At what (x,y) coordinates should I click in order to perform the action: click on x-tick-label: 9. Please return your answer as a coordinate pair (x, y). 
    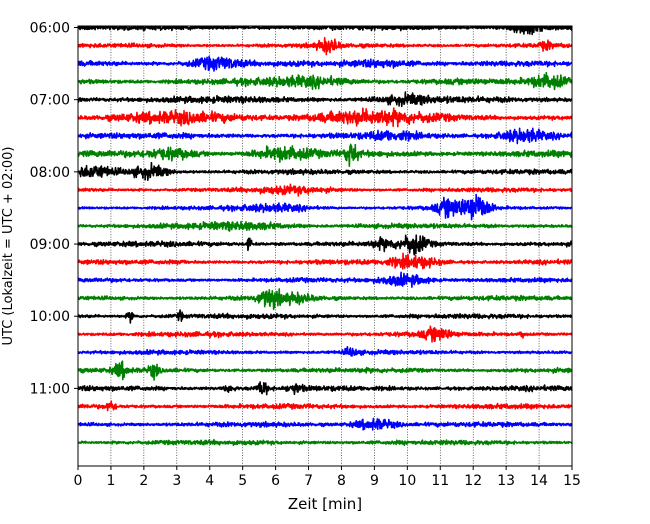
    Looking at the image, I should click on (374, 481).